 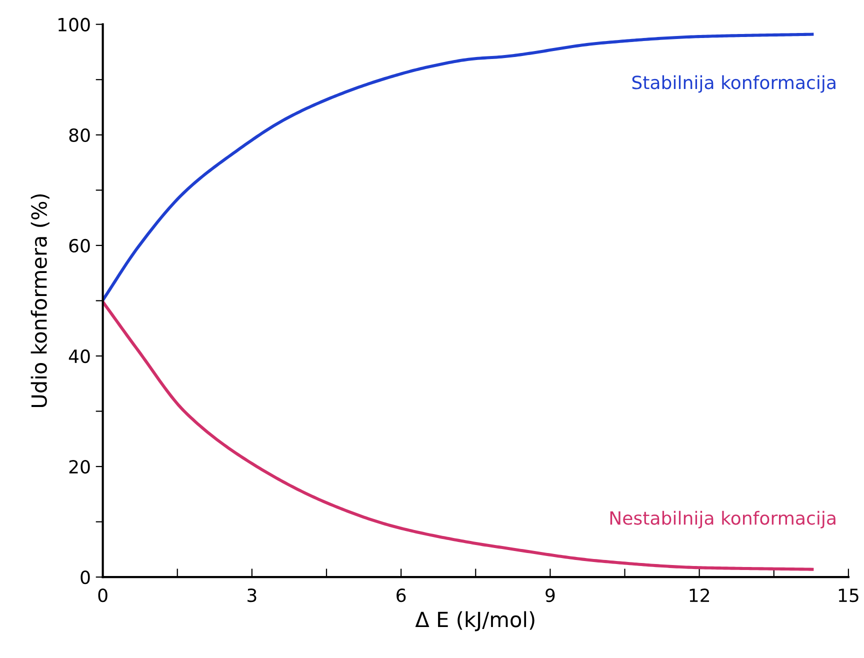 I want to click on x-tick-label: 15, so click(x=848, y=595).